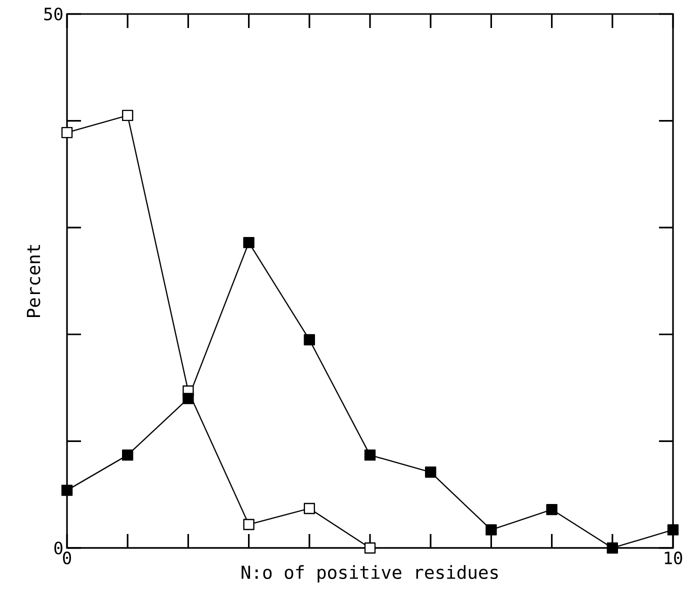 The height and width of the screenshot is (597, 689). What do you see at coordinates (370, 574) in the screenshot?
I see `x-axis-title: N:o of positive residues` at bounding box center [370, 574].